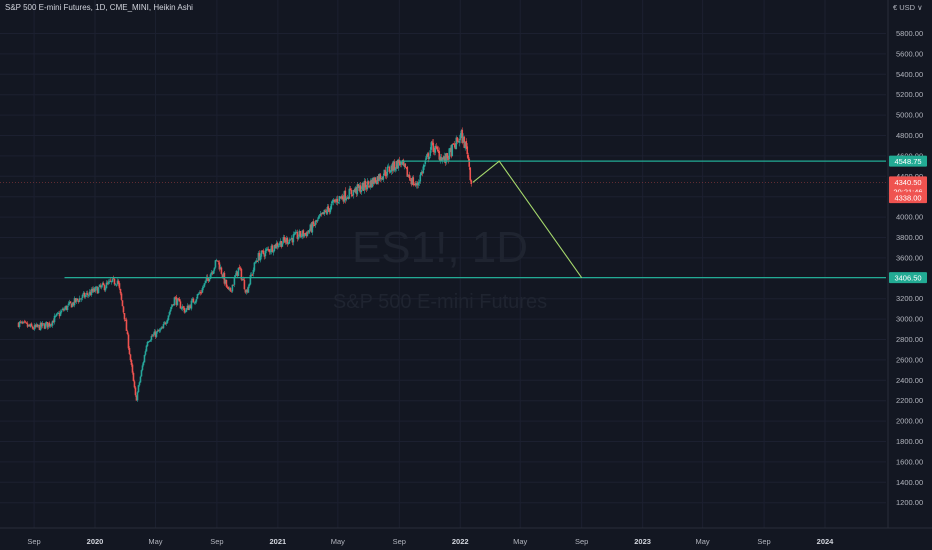 The height and width of the screenshot is (550, 932). Describe the element at coordinates (909, 339) in the screenshot. I see `y-tick-label: 2800.00` at that location.